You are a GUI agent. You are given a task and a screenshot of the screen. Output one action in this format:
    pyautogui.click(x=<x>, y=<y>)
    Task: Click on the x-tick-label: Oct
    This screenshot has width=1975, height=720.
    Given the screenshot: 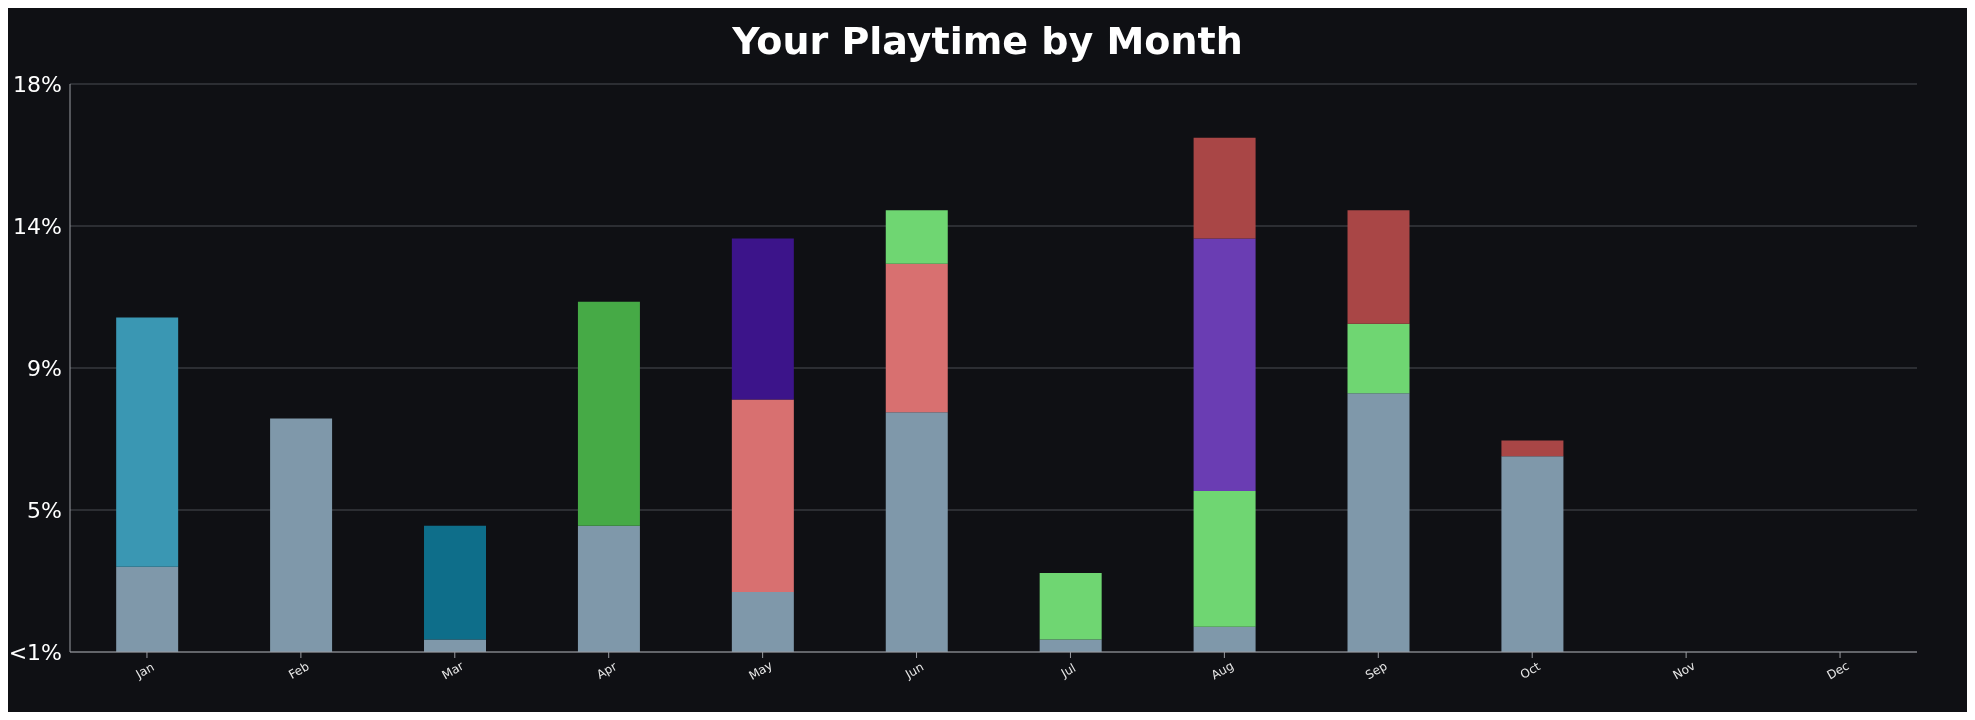 What is the action you would take?
    pyautogui.click(x=1530, y=670)
    